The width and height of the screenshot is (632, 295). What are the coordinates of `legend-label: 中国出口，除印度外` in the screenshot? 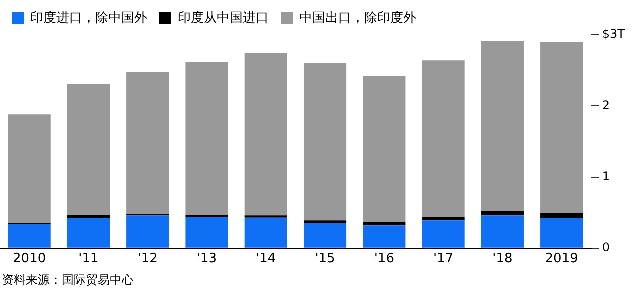 It's located at (358, 18).